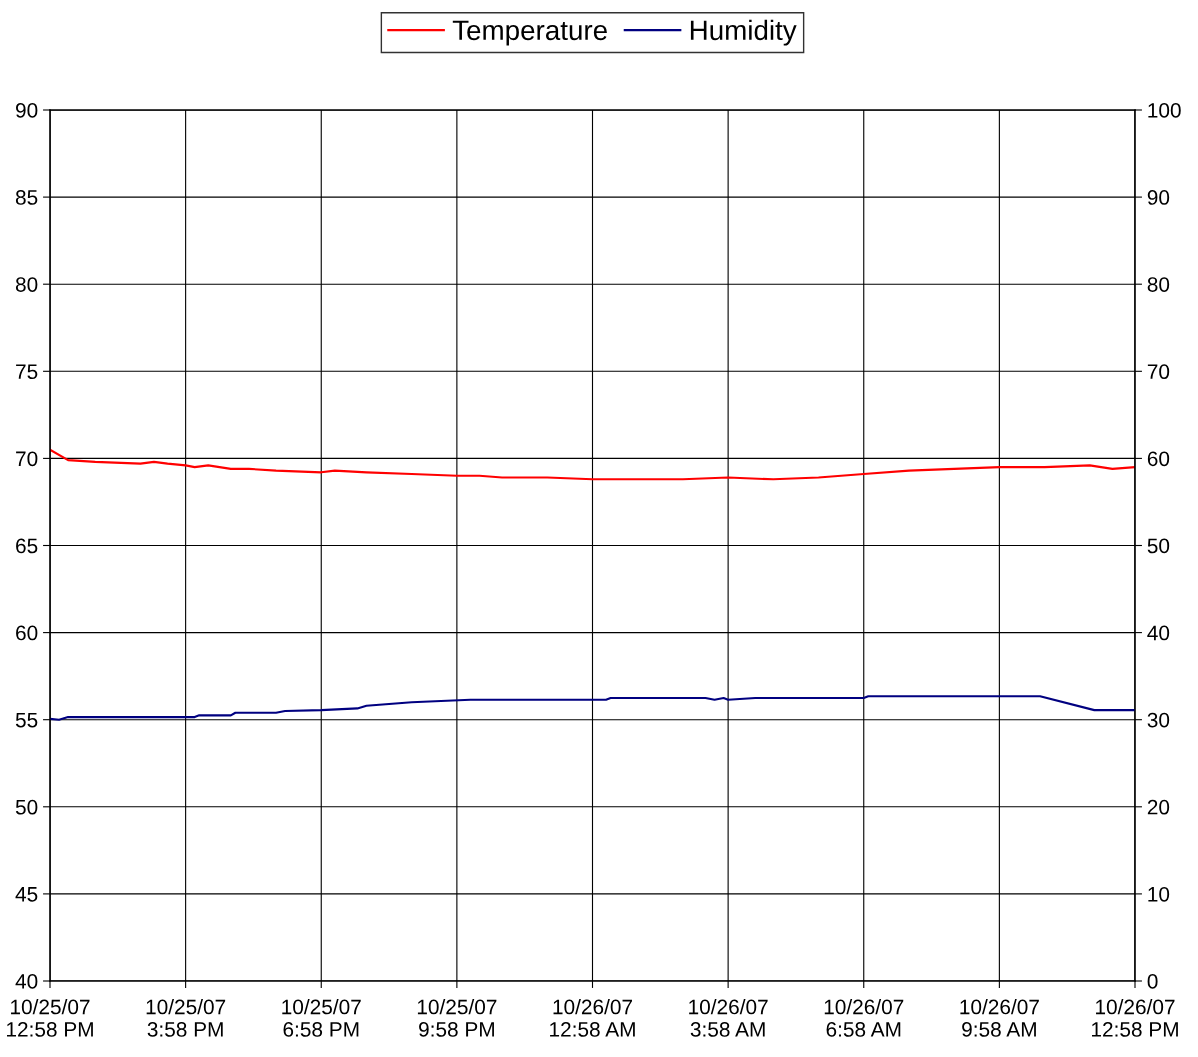  What do you see at coordinates (27, 459) in the screenshot?
I see `y-tick-label: 70` at bounding box center [27, 459].